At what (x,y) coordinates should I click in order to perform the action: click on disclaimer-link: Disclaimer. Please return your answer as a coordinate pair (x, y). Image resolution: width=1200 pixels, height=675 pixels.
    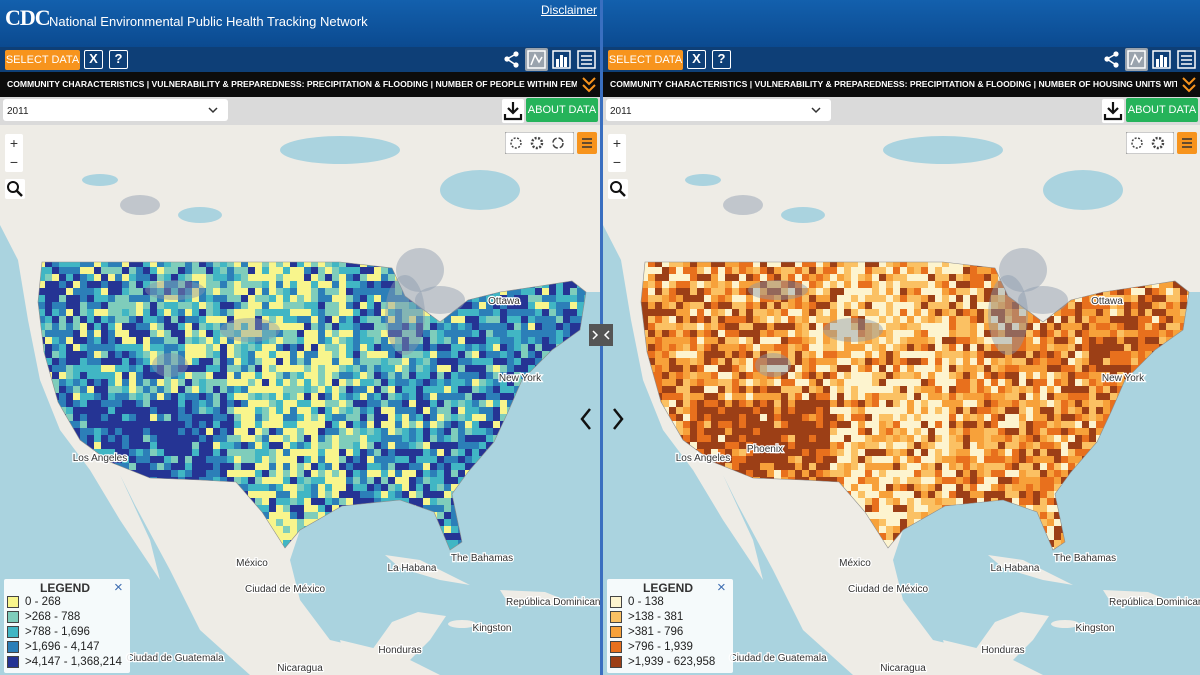
    Looking at the image, I should click on (568, 10).